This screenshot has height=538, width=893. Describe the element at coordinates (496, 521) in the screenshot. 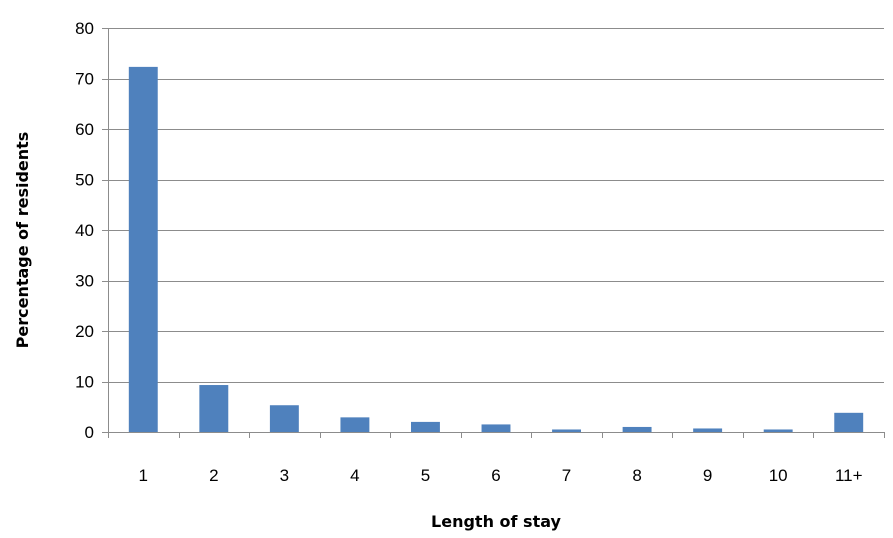

I see `x-axis-title: Length of stay` at that location.